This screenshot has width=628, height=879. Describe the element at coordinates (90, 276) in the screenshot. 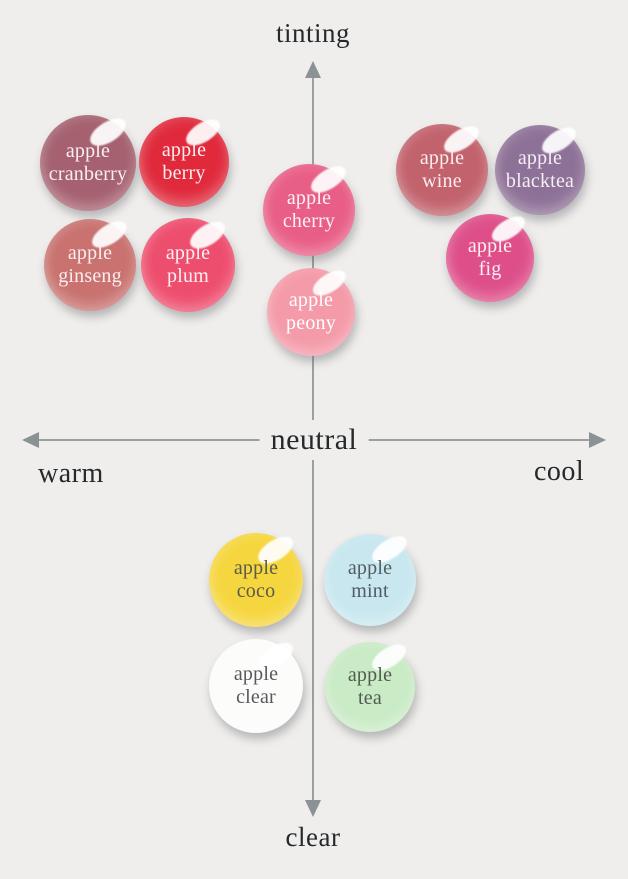

I see `product-label-line2: ginseng` at that location.